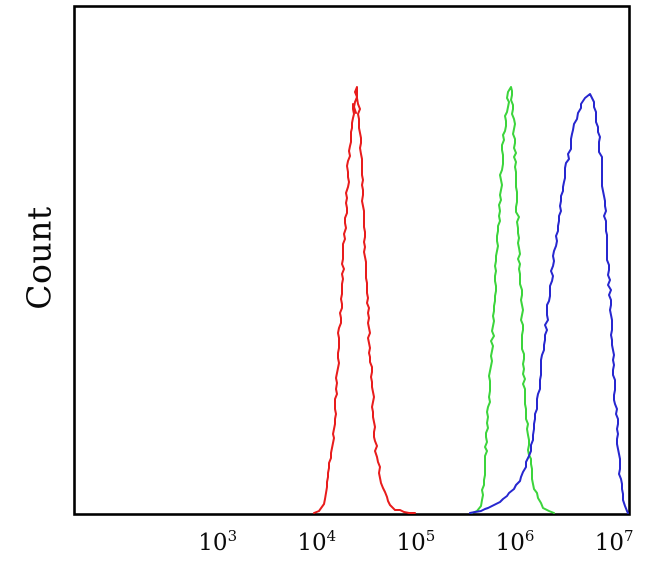  I want to click on series-green-curve, so click(513, 300).